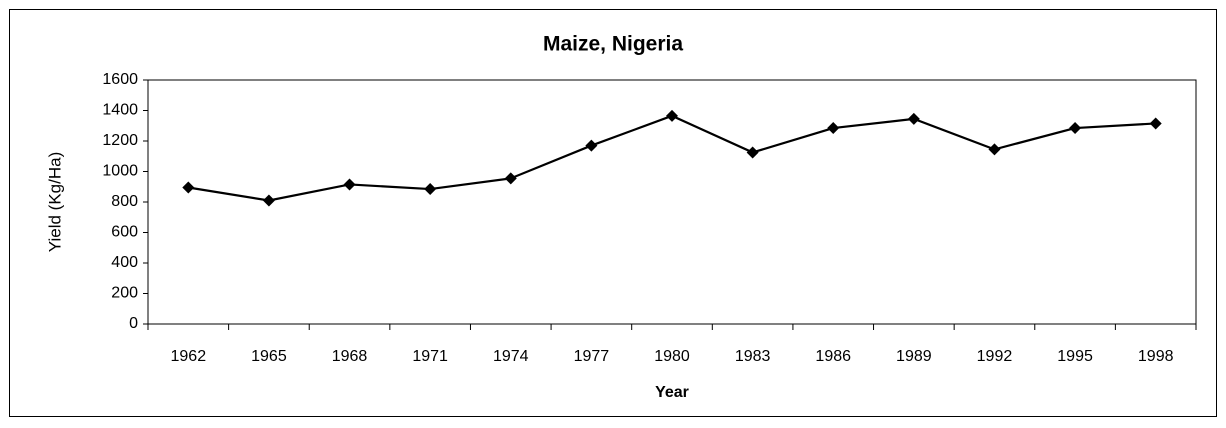 The width and height of the screenshot is (1226, 428). Describe the element at coordinates (120, 110) in the screenshot. I see `y-tick-label: 1400` at that location.